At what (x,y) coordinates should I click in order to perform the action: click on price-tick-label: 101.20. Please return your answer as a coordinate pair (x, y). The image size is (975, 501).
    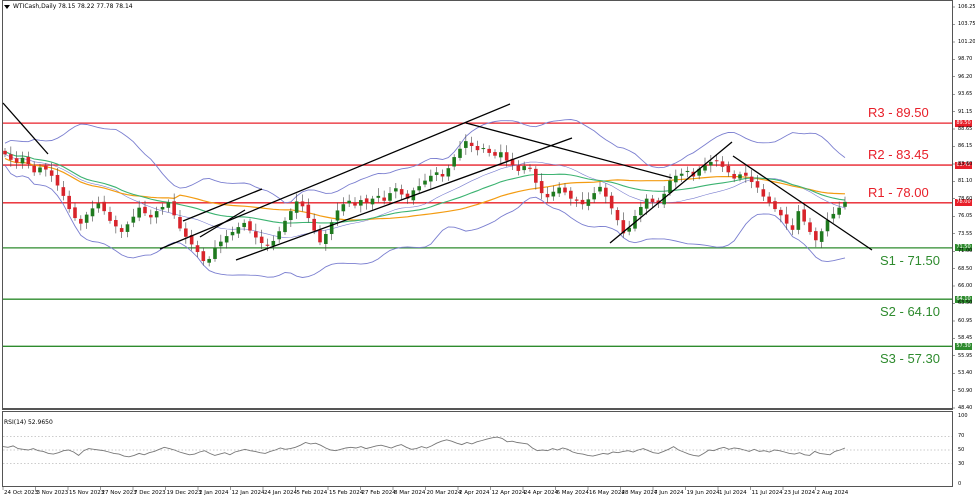
    Looking at the image, I should click on (966, 42).